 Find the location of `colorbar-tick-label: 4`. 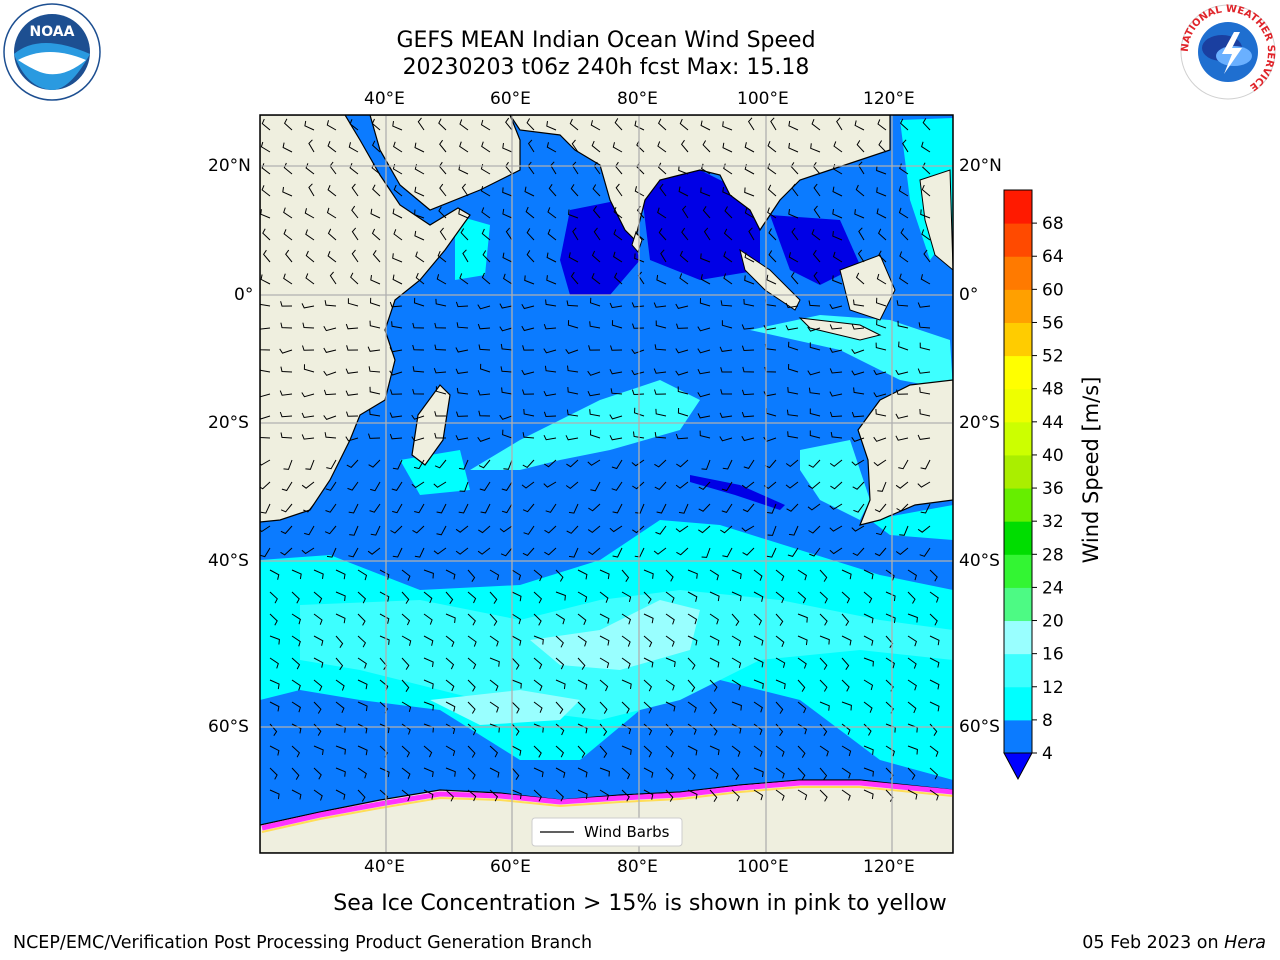

colorbar-tick-label: 4 is located at coordinates (1047, 754).